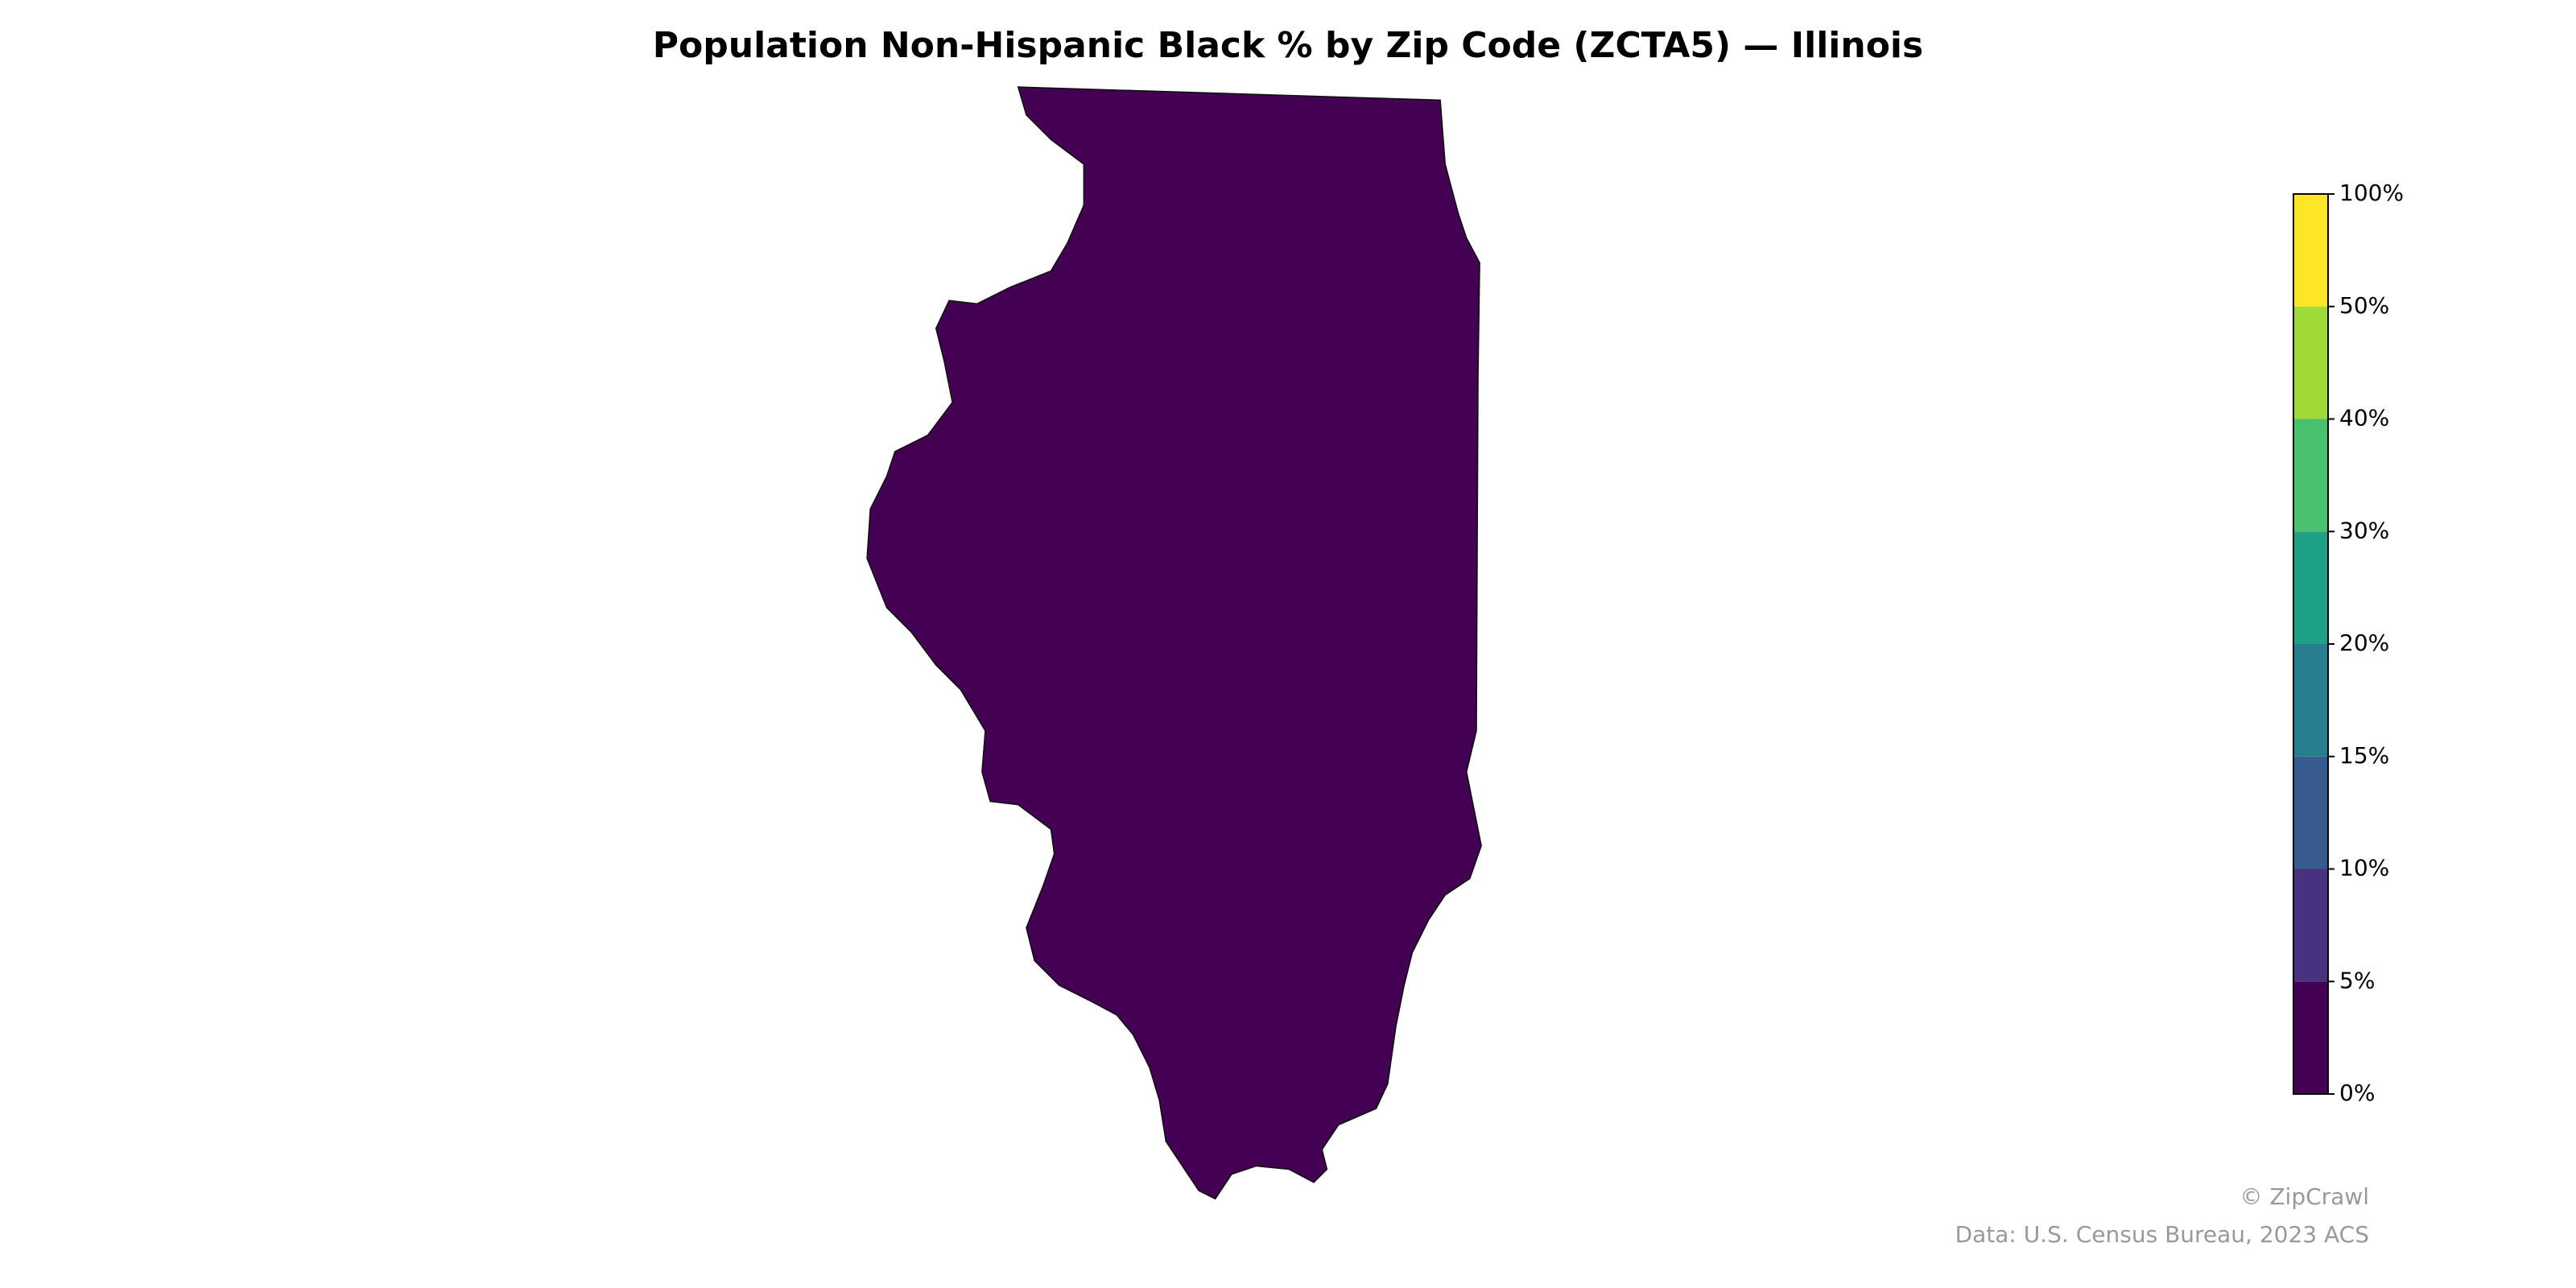  Describe the element at coordinates (2162, 1234) in the screenshot. I see `source-note: Data: U.S. Census Bureau, 2023 ACS` at that location.